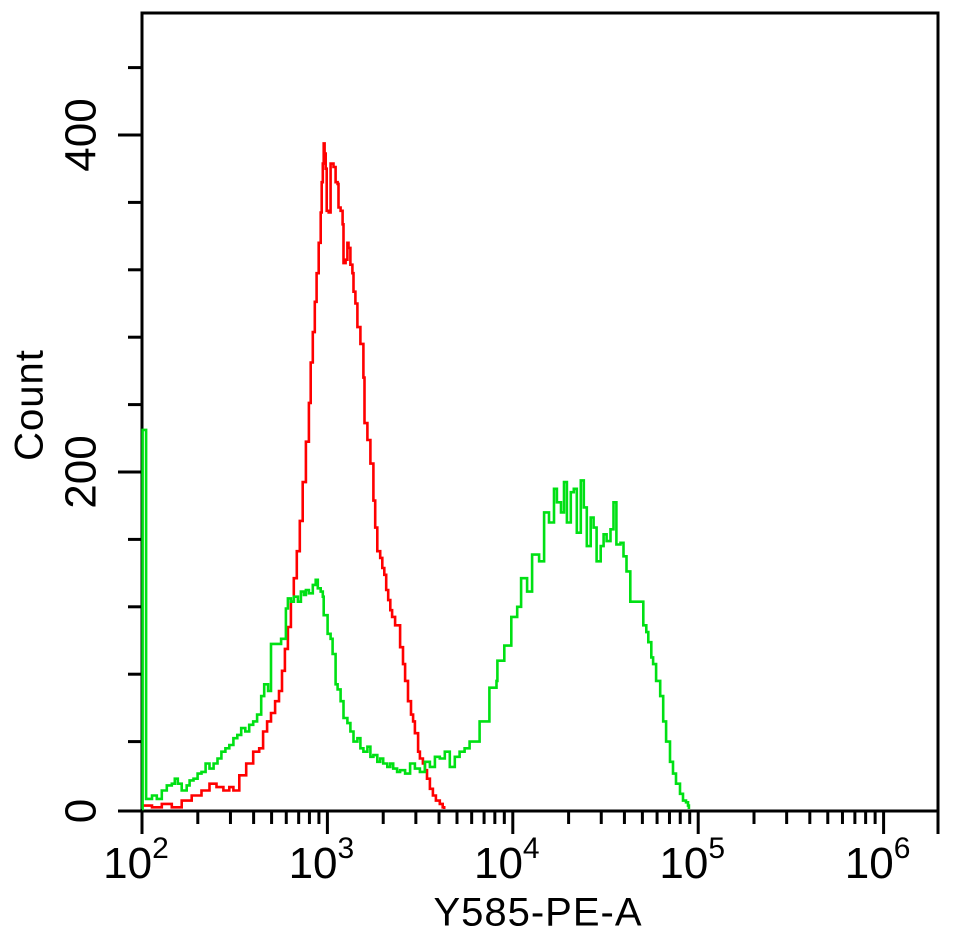  Describe the element at coordinates (29, 405) in the screenshot. I see `y-axis-title: Count` at that location.